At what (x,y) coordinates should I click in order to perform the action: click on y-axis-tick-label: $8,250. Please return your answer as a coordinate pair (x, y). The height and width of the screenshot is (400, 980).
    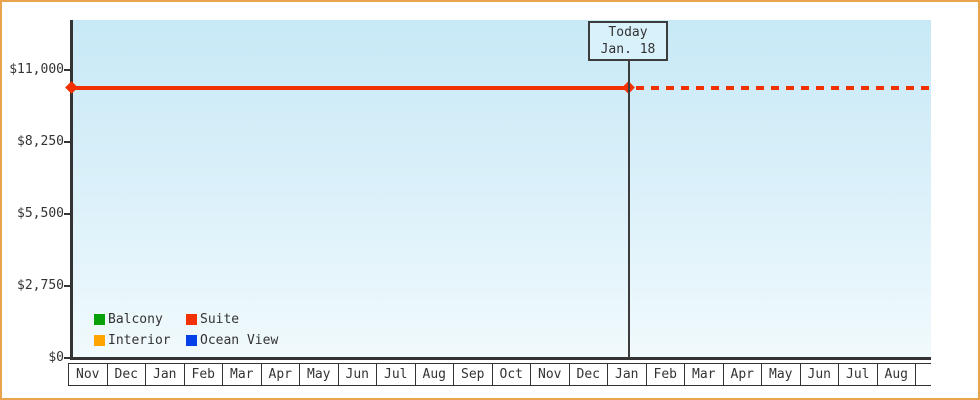
    Looking at the image, I should click on (40, 141).